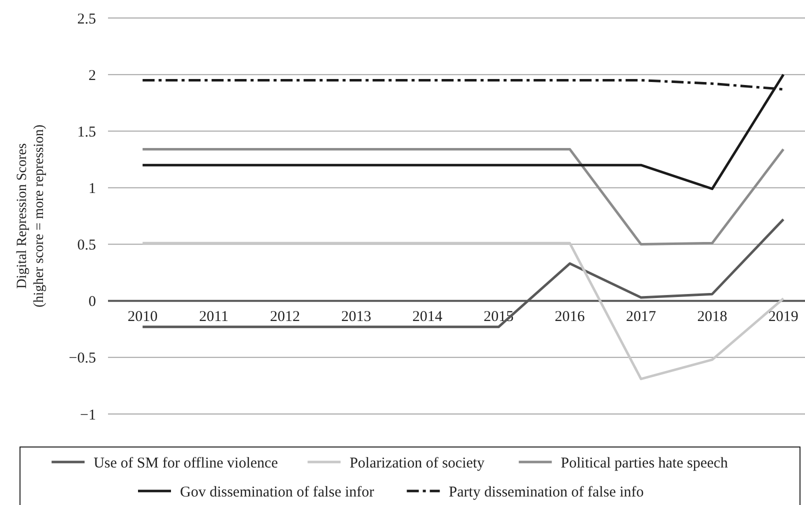  Describe the element at coordinates (285, 316) in the screenshot. I see `x-tick-label: 2012` at that location.